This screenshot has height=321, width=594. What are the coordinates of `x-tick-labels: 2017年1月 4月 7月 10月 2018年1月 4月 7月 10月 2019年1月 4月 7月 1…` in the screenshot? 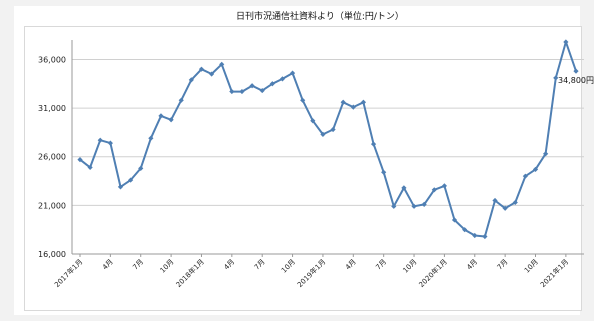 It's located at (311, 271).